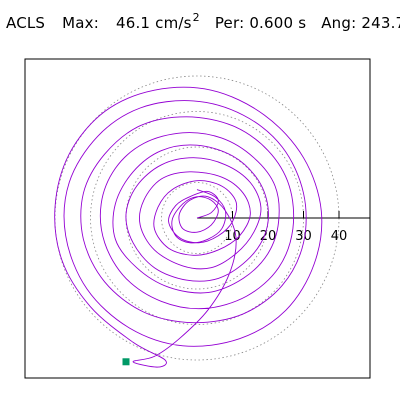 The height and width of the screenshot is (400, 400). I want to click on max-unit: cm/s, so click(173, 23).